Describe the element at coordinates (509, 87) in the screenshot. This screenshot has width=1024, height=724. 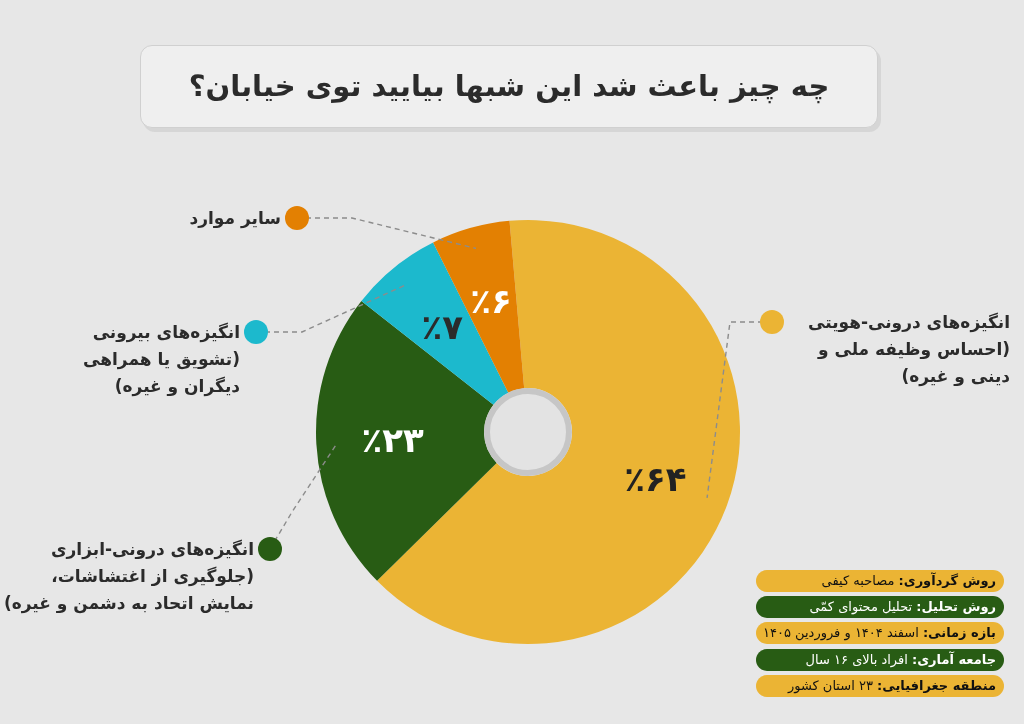
I see `title: چه چیز باعث شد این شبها بیایید توی خیابان؟` at that location.